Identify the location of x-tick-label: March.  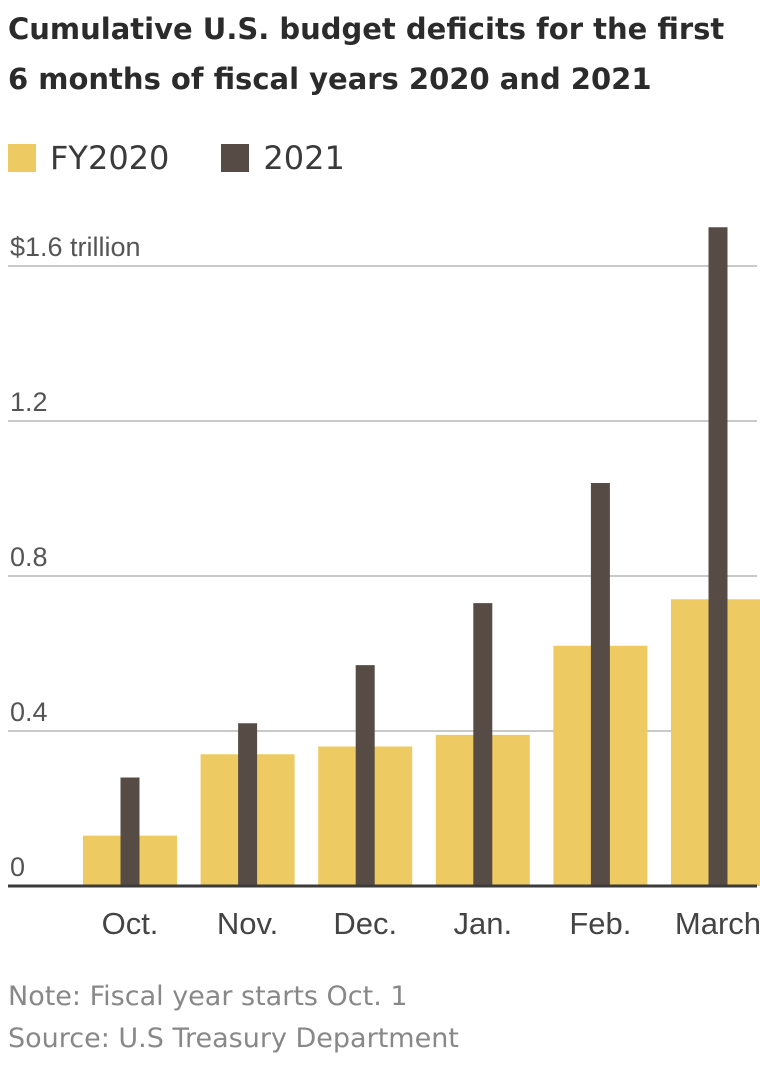
(717, 923).